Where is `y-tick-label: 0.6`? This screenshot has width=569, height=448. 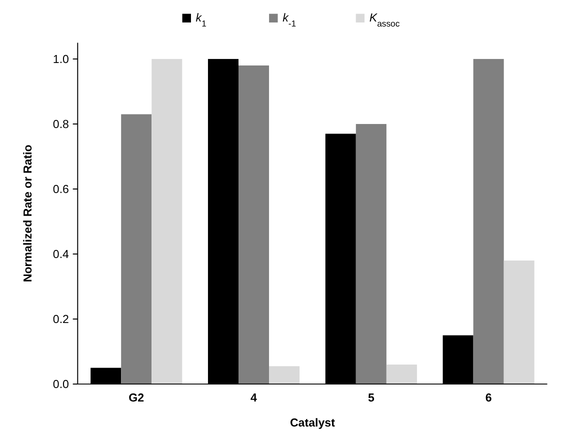 y-tick-label: 0.6 is located at coordinates (60, 190).